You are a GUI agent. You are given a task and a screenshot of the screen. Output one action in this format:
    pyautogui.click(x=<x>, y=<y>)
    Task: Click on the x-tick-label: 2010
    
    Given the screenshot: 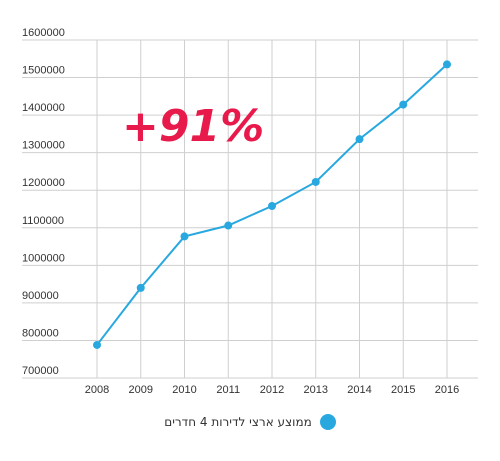 What is the action you would take?
    pyautogui.click(x=184, y=390)
    